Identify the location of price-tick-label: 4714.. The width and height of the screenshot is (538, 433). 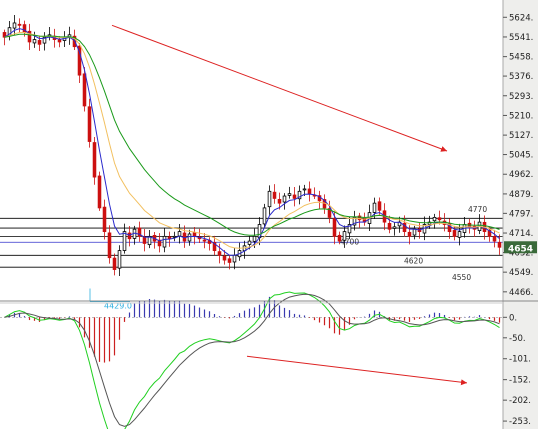
(521, 234).